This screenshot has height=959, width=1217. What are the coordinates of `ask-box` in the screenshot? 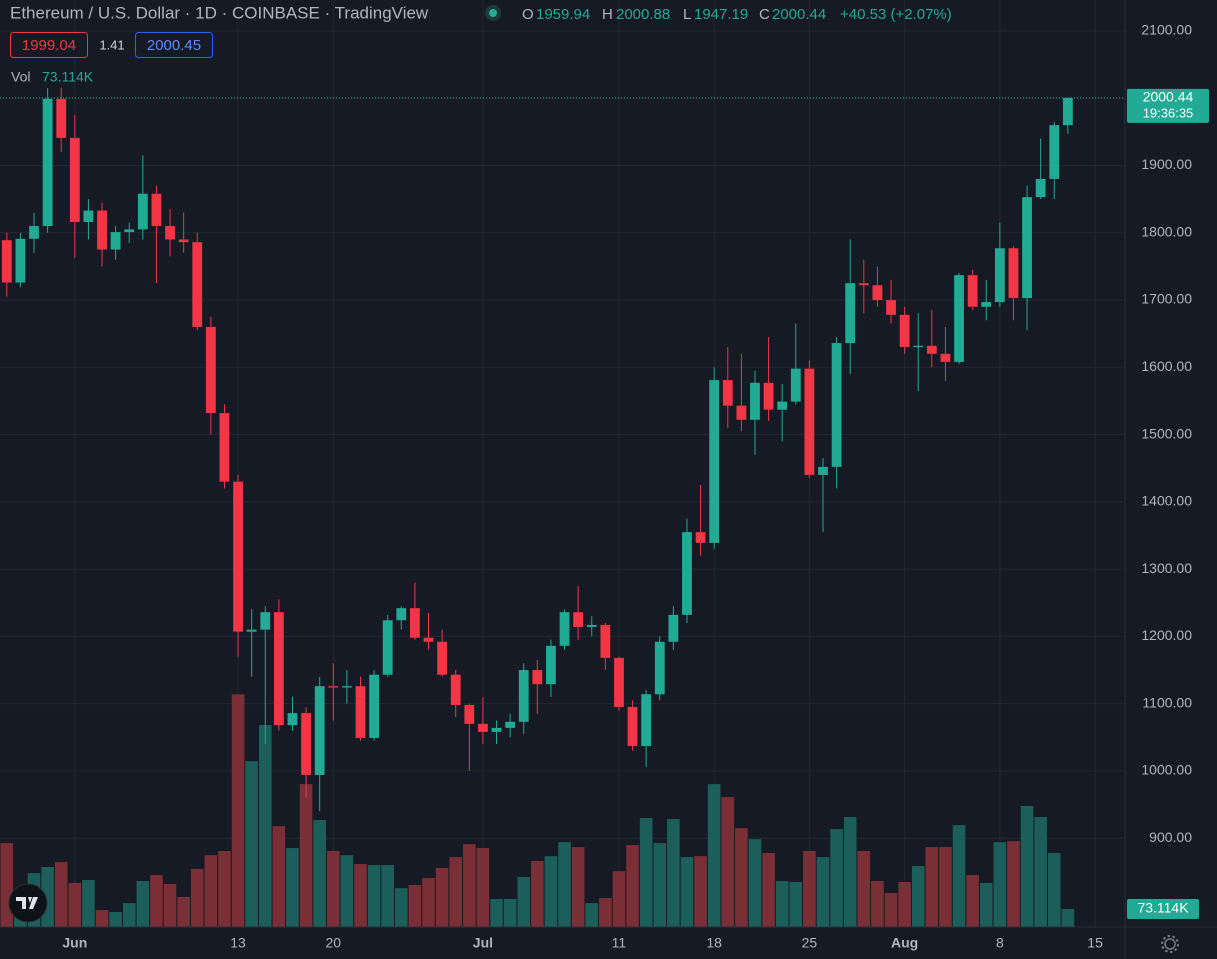 It's located at (174, 45).